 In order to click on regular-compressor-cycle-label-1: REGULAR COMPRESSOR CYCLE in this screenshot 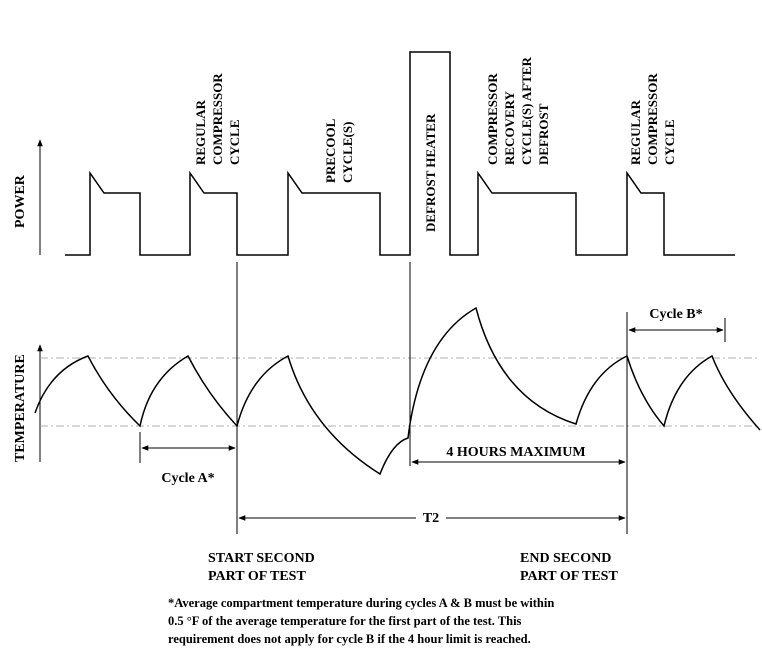, I will do `click(217, 119)`.